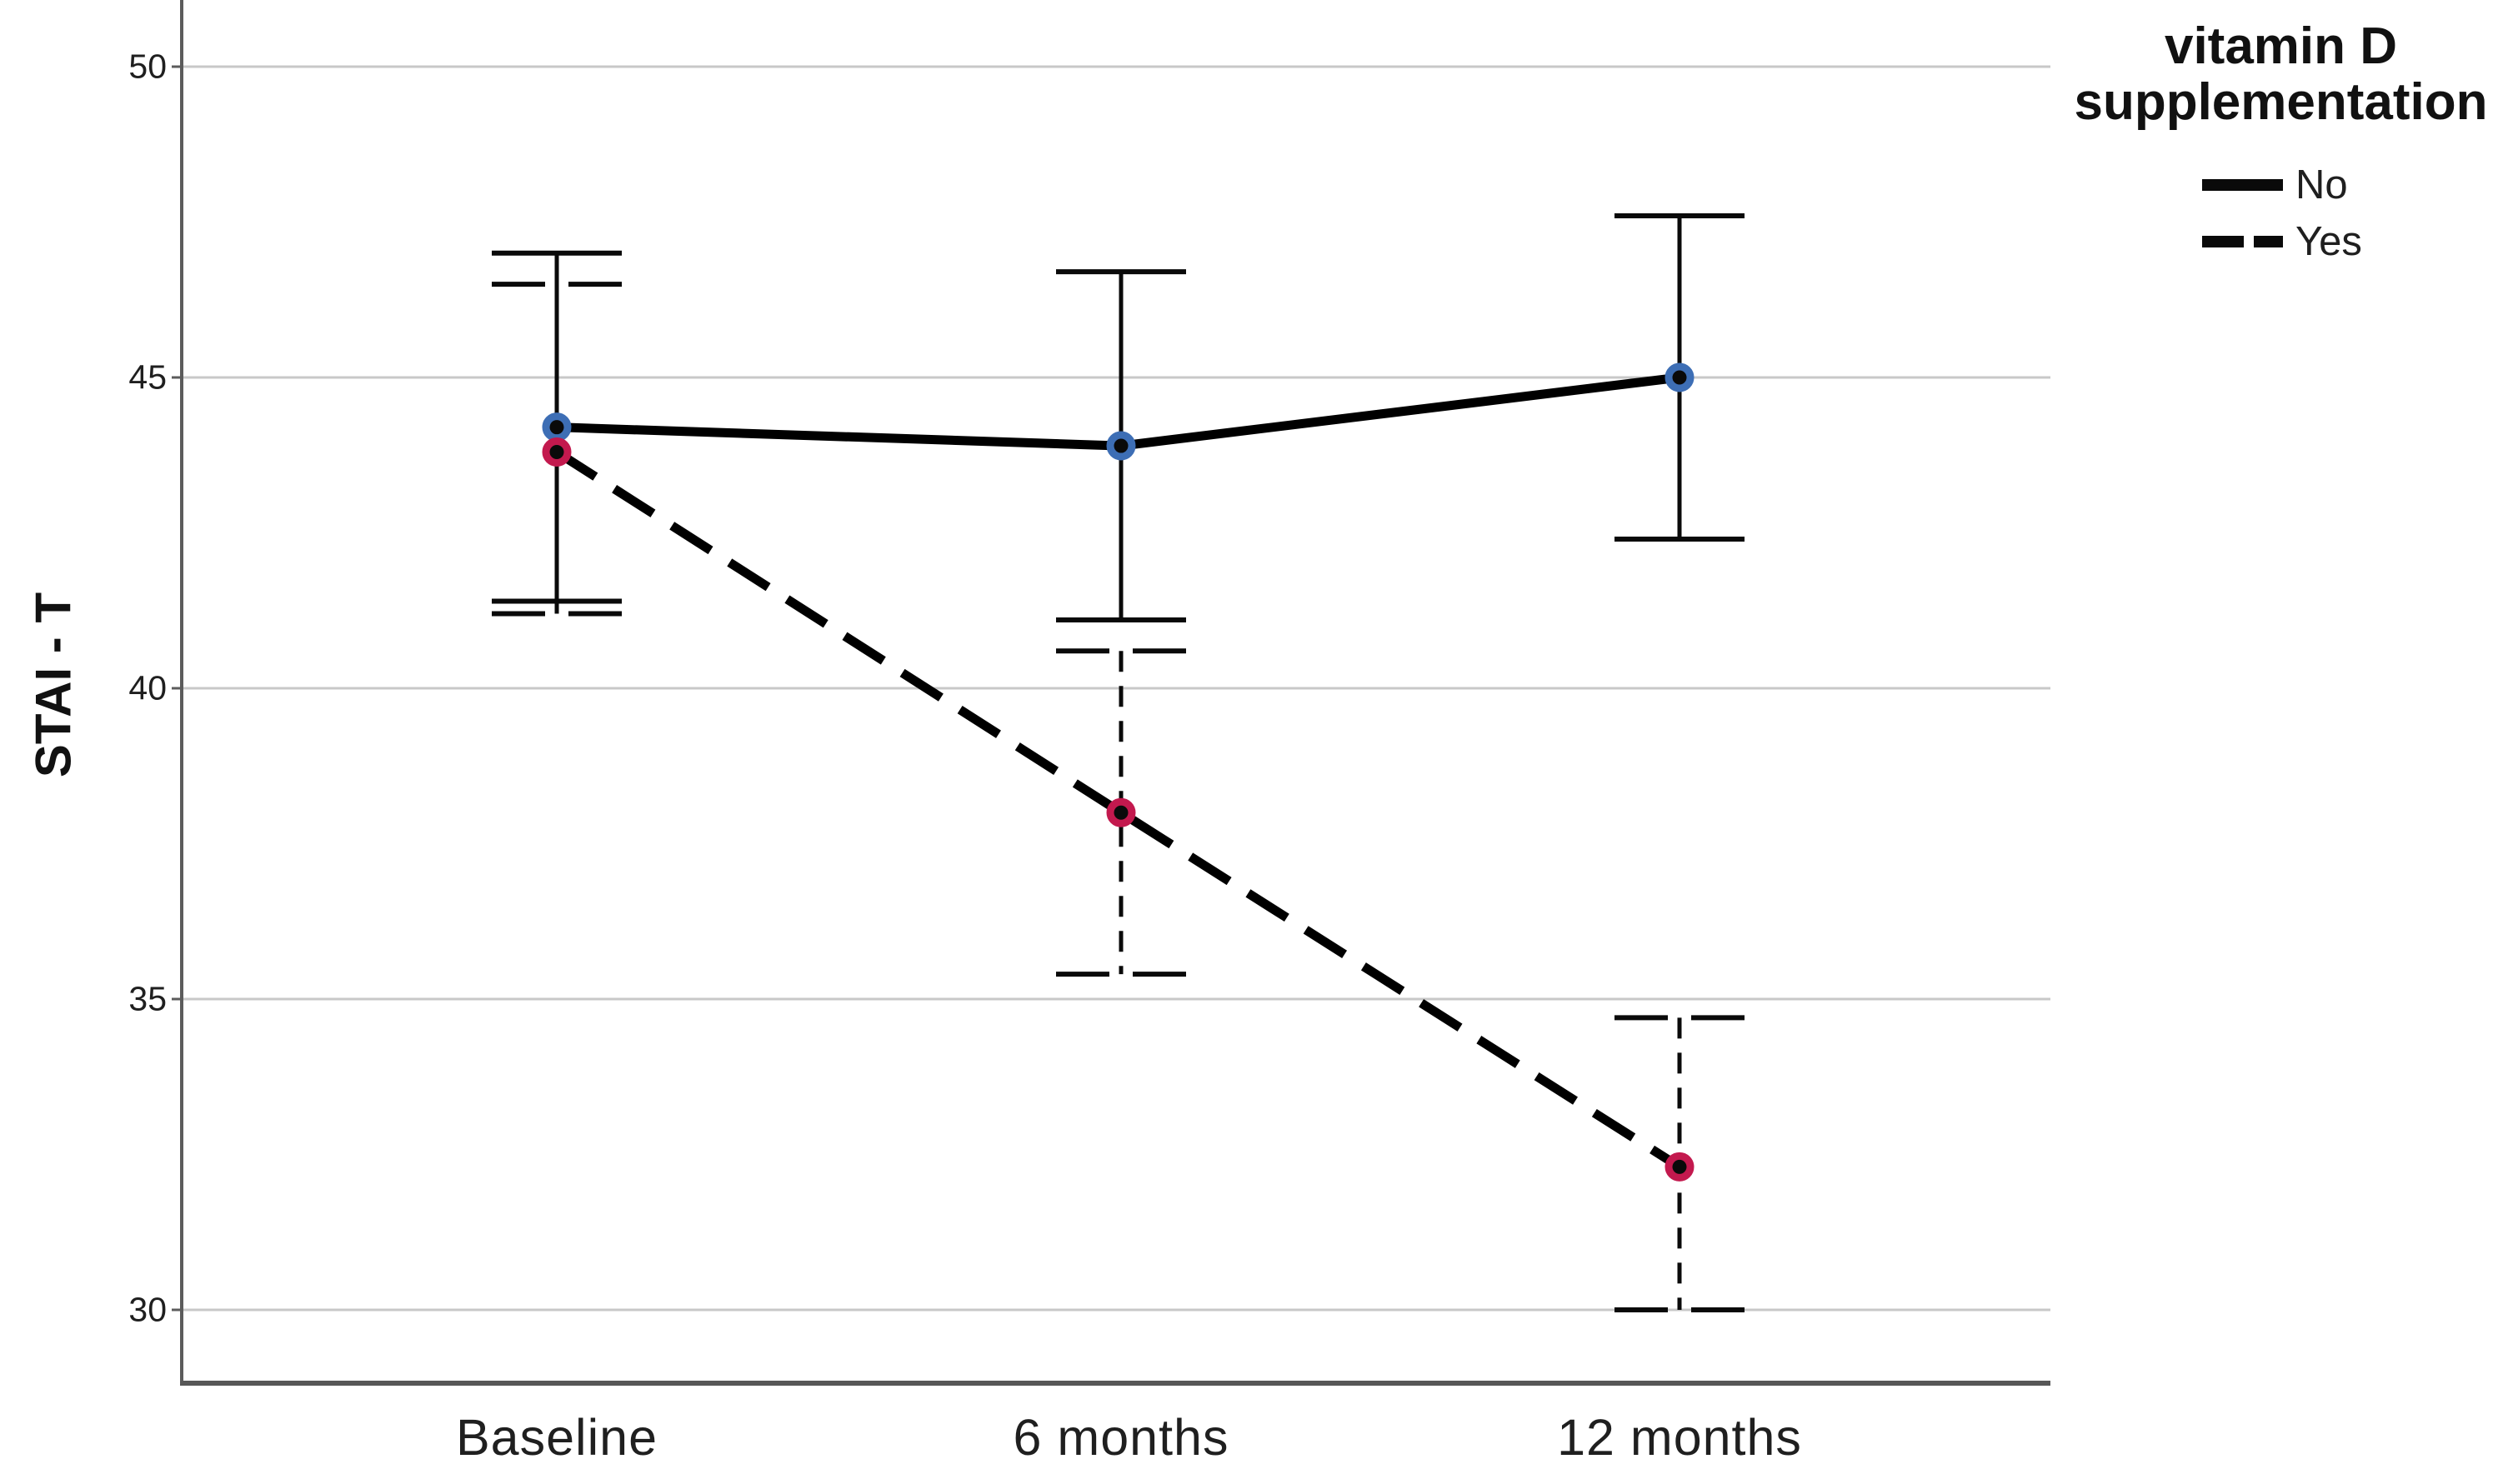  I want to click on legend-item-no: No, so click(2275, 184).